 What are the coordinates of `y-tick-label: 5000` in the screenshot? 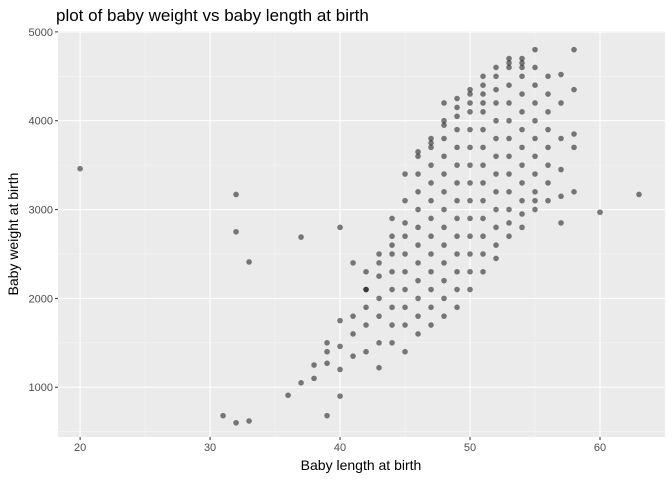 It's located at (41, 33).